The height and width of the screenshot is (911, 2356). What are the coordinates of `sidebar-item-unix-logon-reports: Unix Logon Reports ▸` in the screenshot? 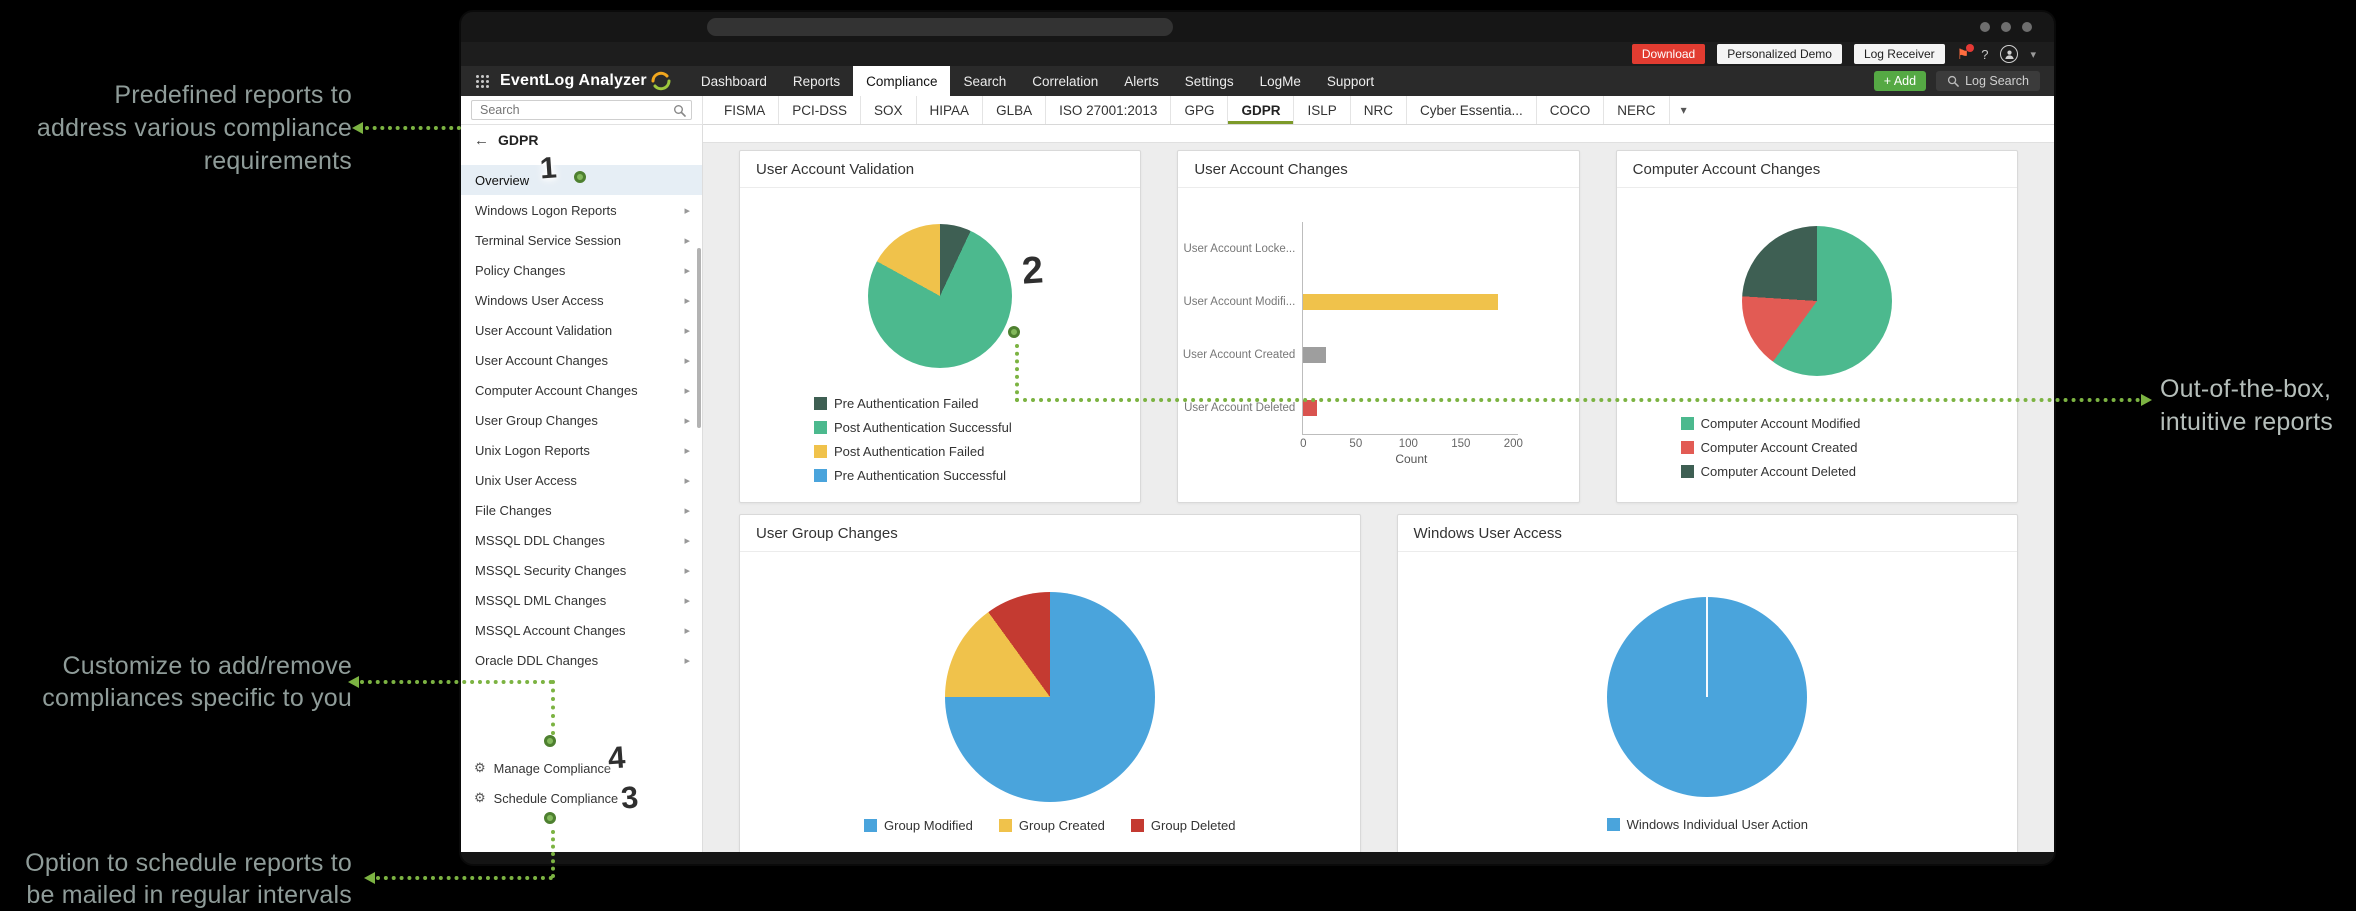 It's located at (582, 450).